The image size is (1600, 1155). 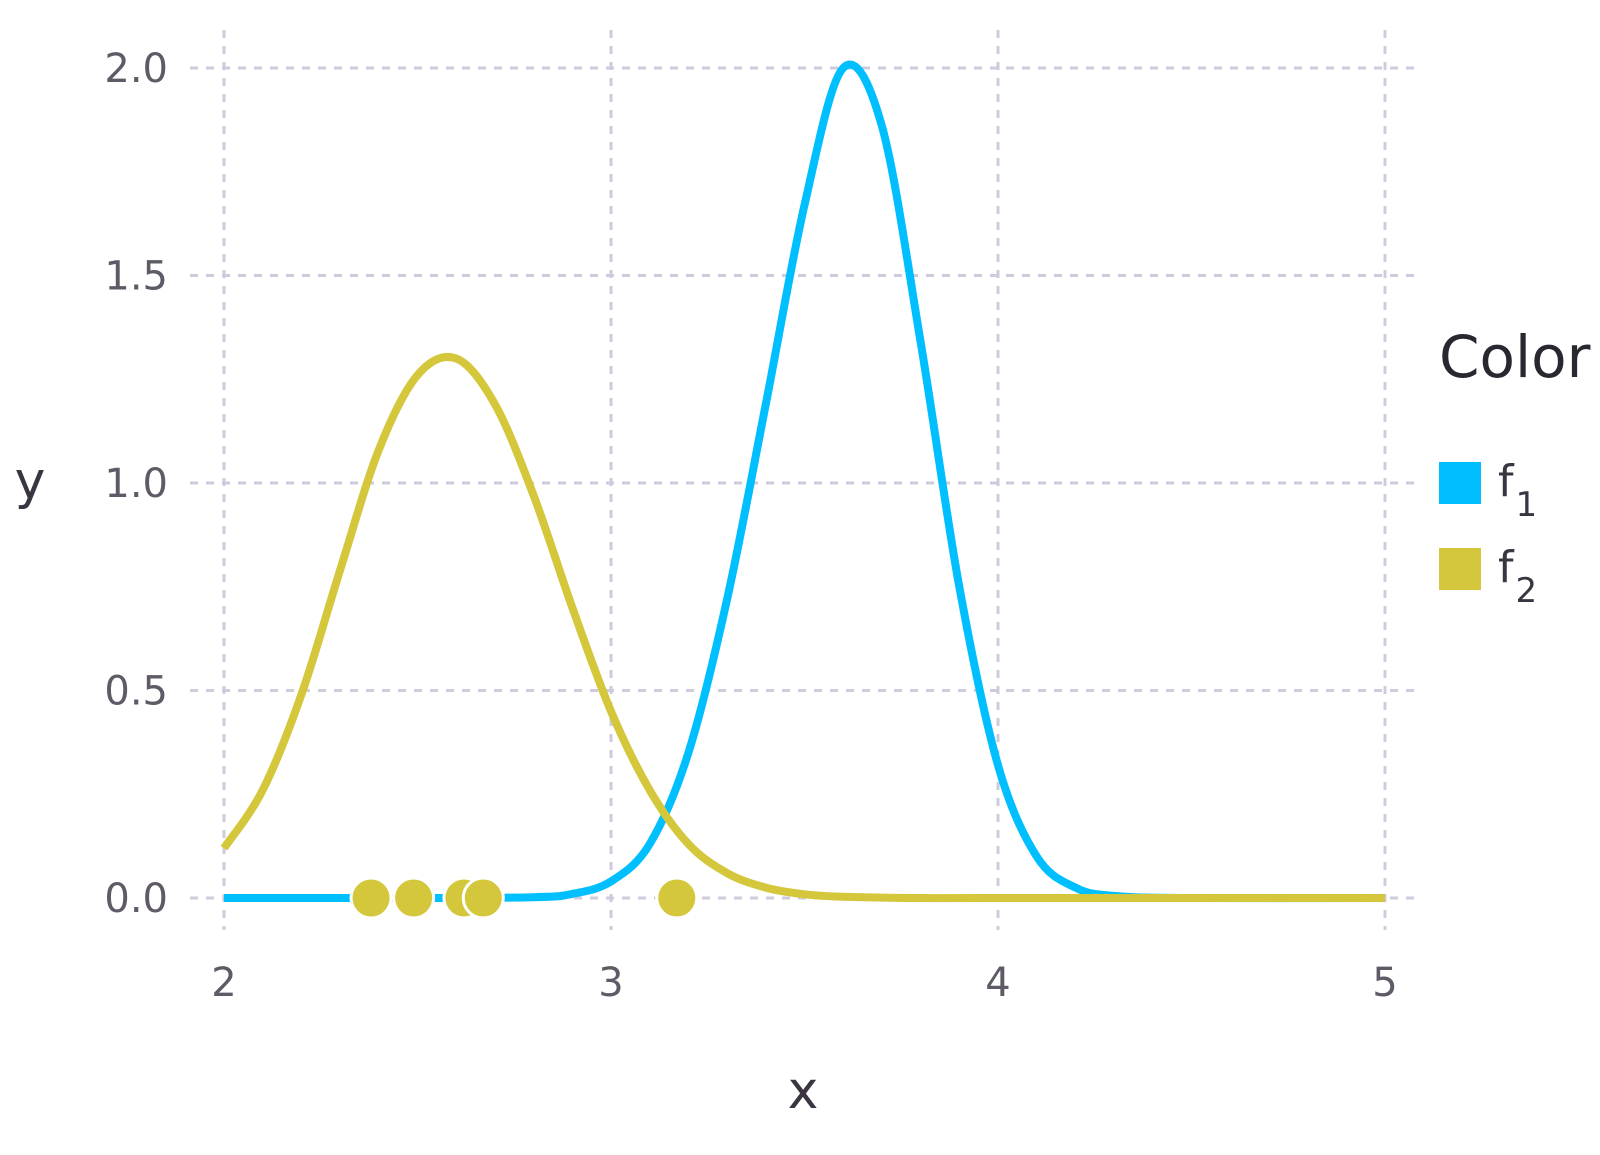 What do you see at coordinates (1515, 357) in the screenshot?
I see `legend-title: Color` at bounding box center [1515, 357].